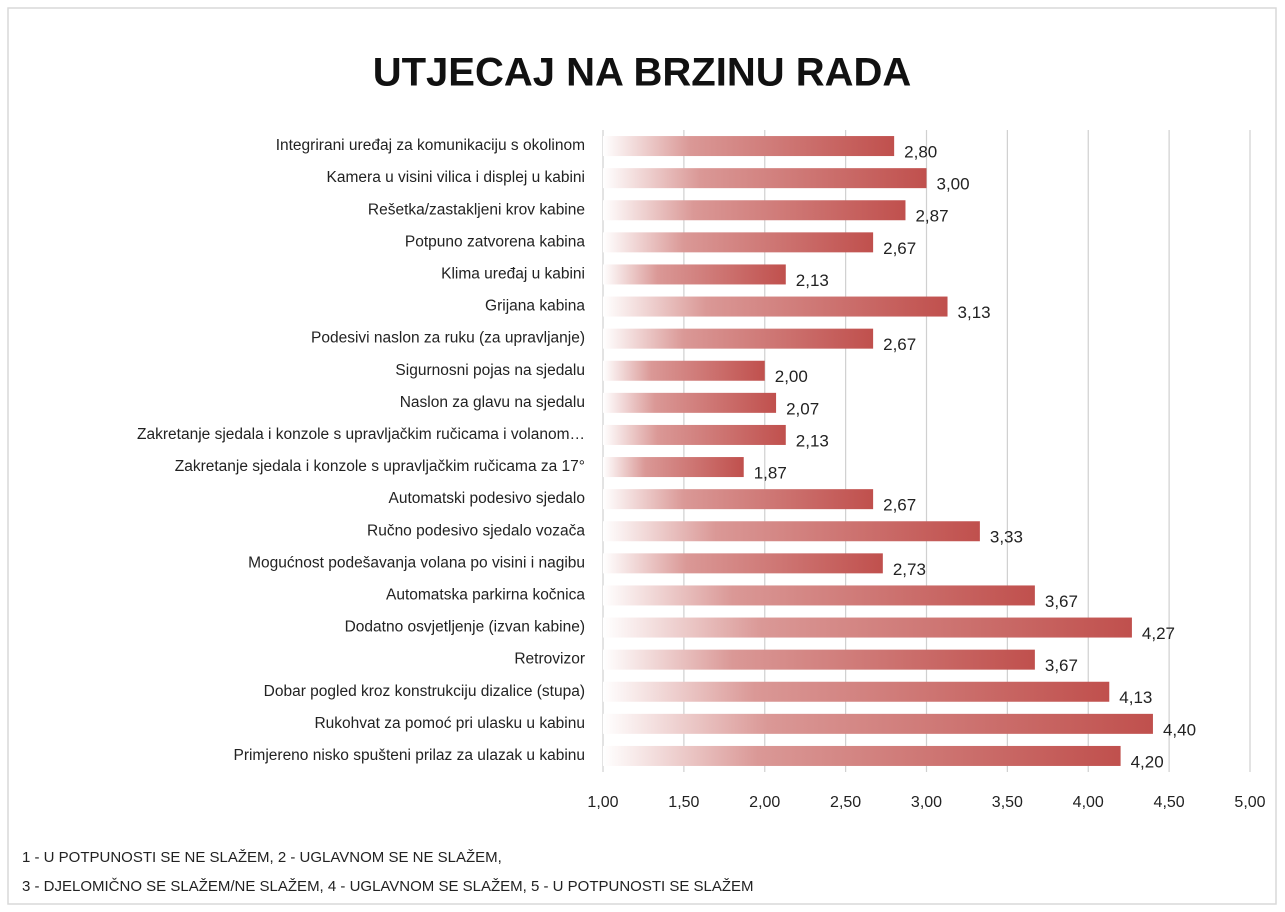  I want to click on data-label: 4,27, so click(1158, 633).